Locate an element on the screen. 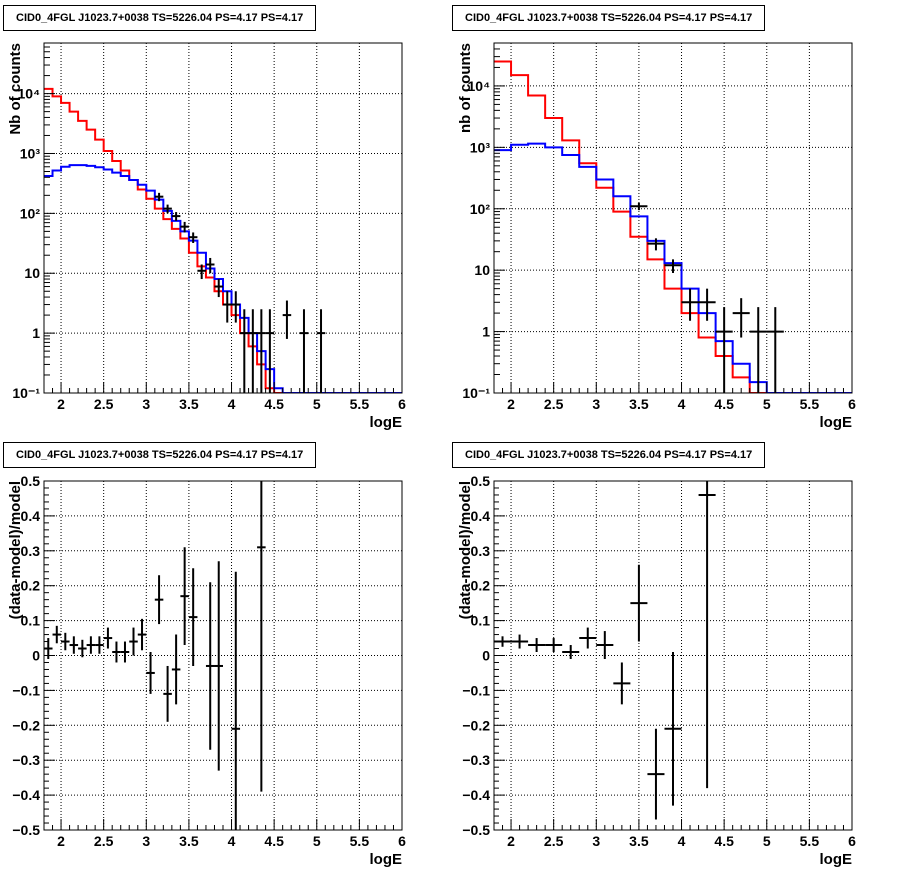  y-axis-title: nb of counts is located at coordinates (465, 88).